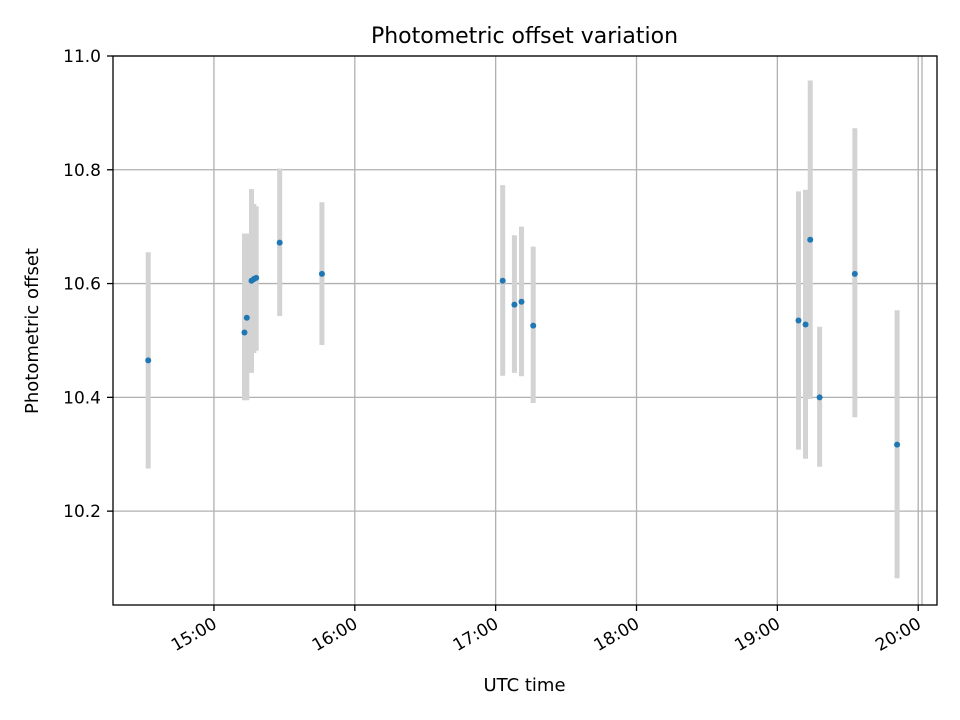 This screenshot has height=720, width=960. I want to click on x-axis-label: UTC time, so click(524, 685).